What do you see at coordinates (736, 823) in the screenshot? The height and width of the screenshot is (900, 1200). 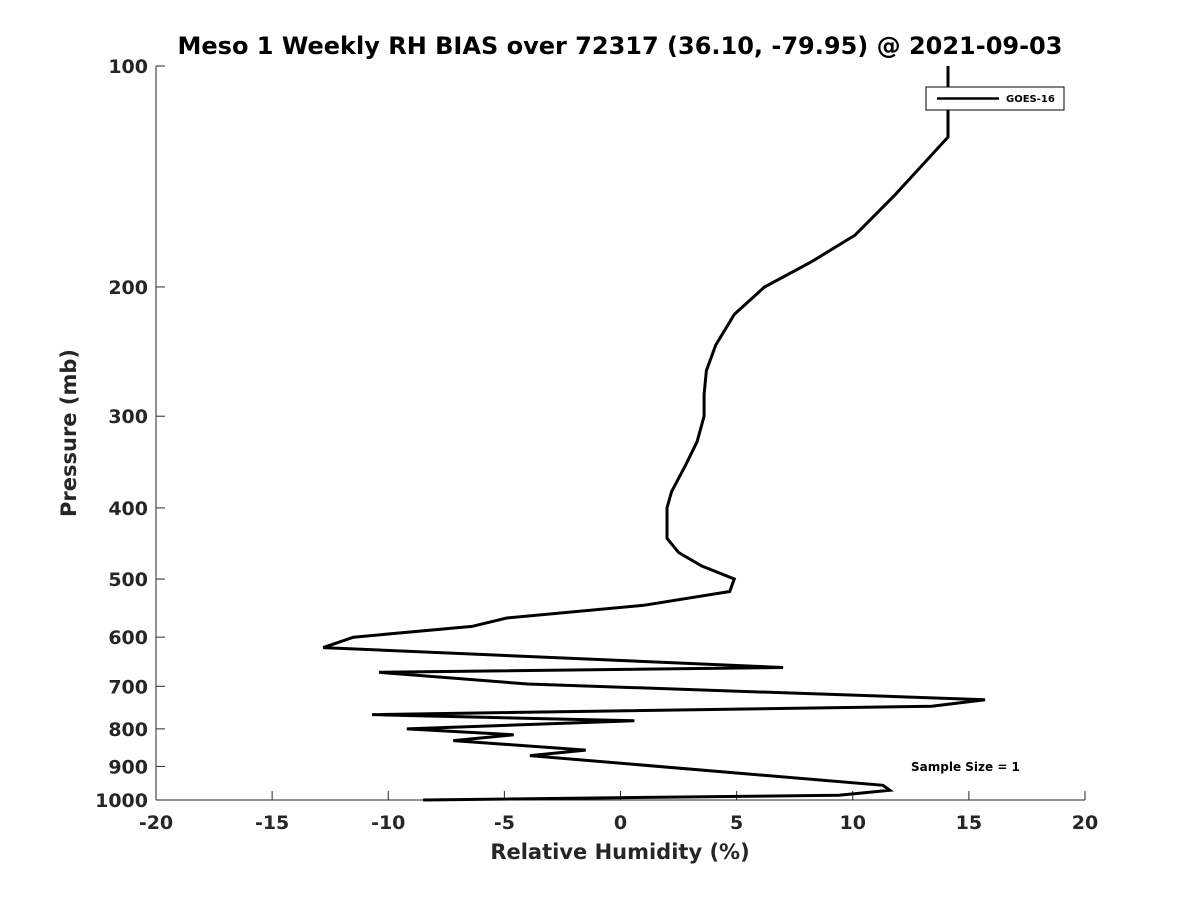 I see `x-tick-label: 5` at bounding box center [736, 823].